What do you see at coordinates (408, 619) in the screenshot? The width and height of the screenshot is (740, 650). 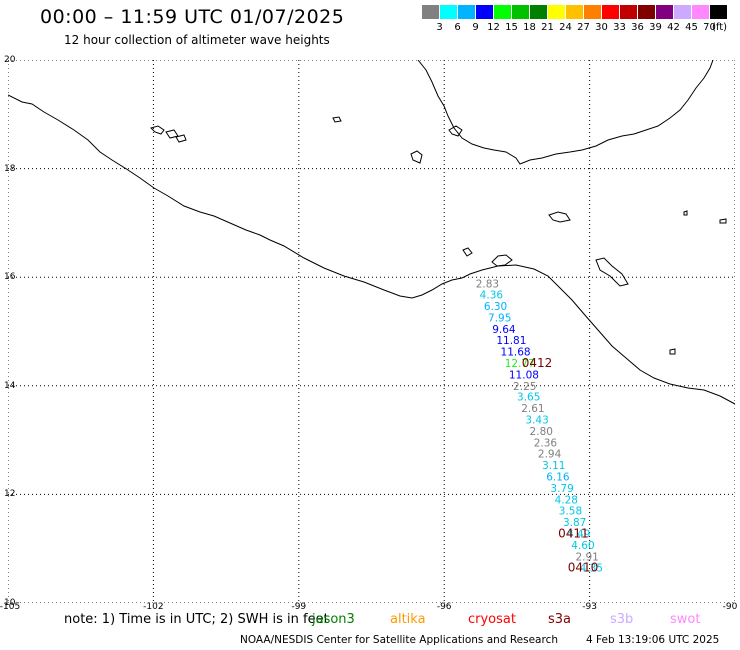 I see `satellite-name: altika` at bounding box center [408, 619].